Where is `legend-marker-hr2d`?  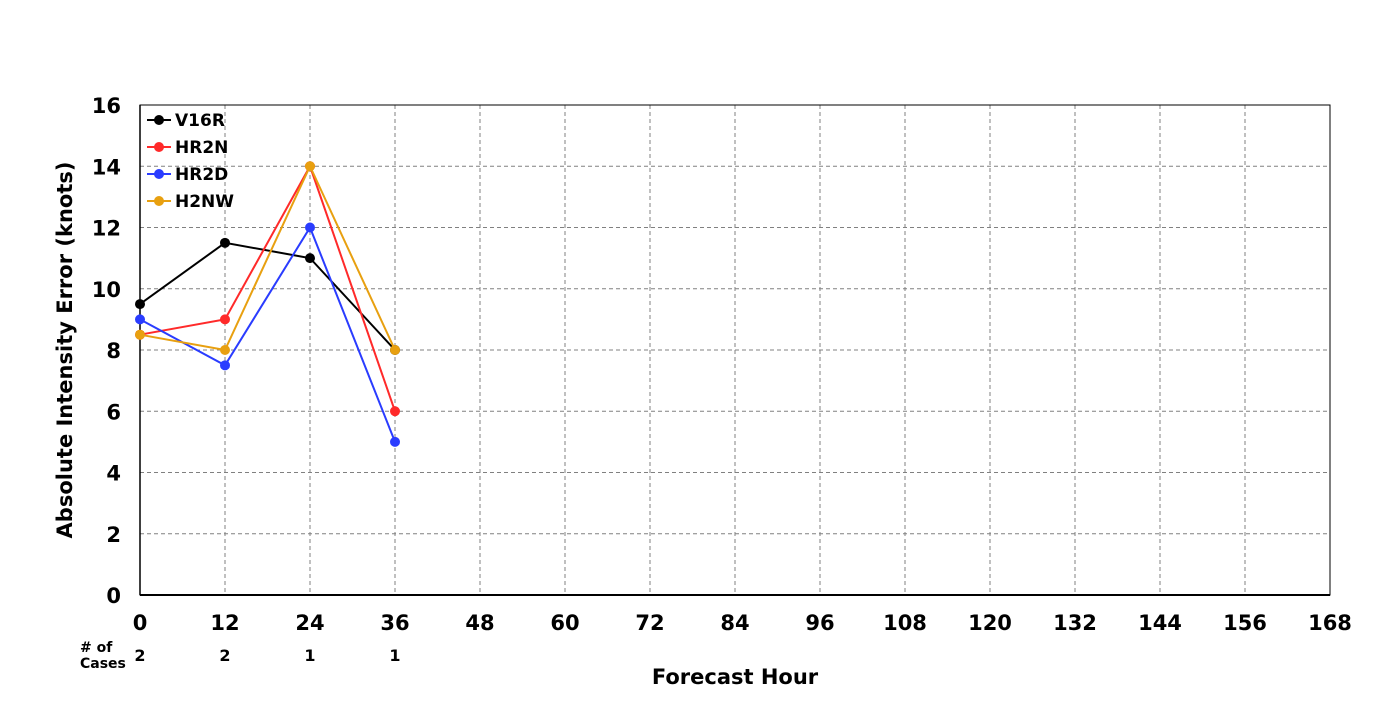
legend-marker-hr2d is located at coordinates (159, 174).